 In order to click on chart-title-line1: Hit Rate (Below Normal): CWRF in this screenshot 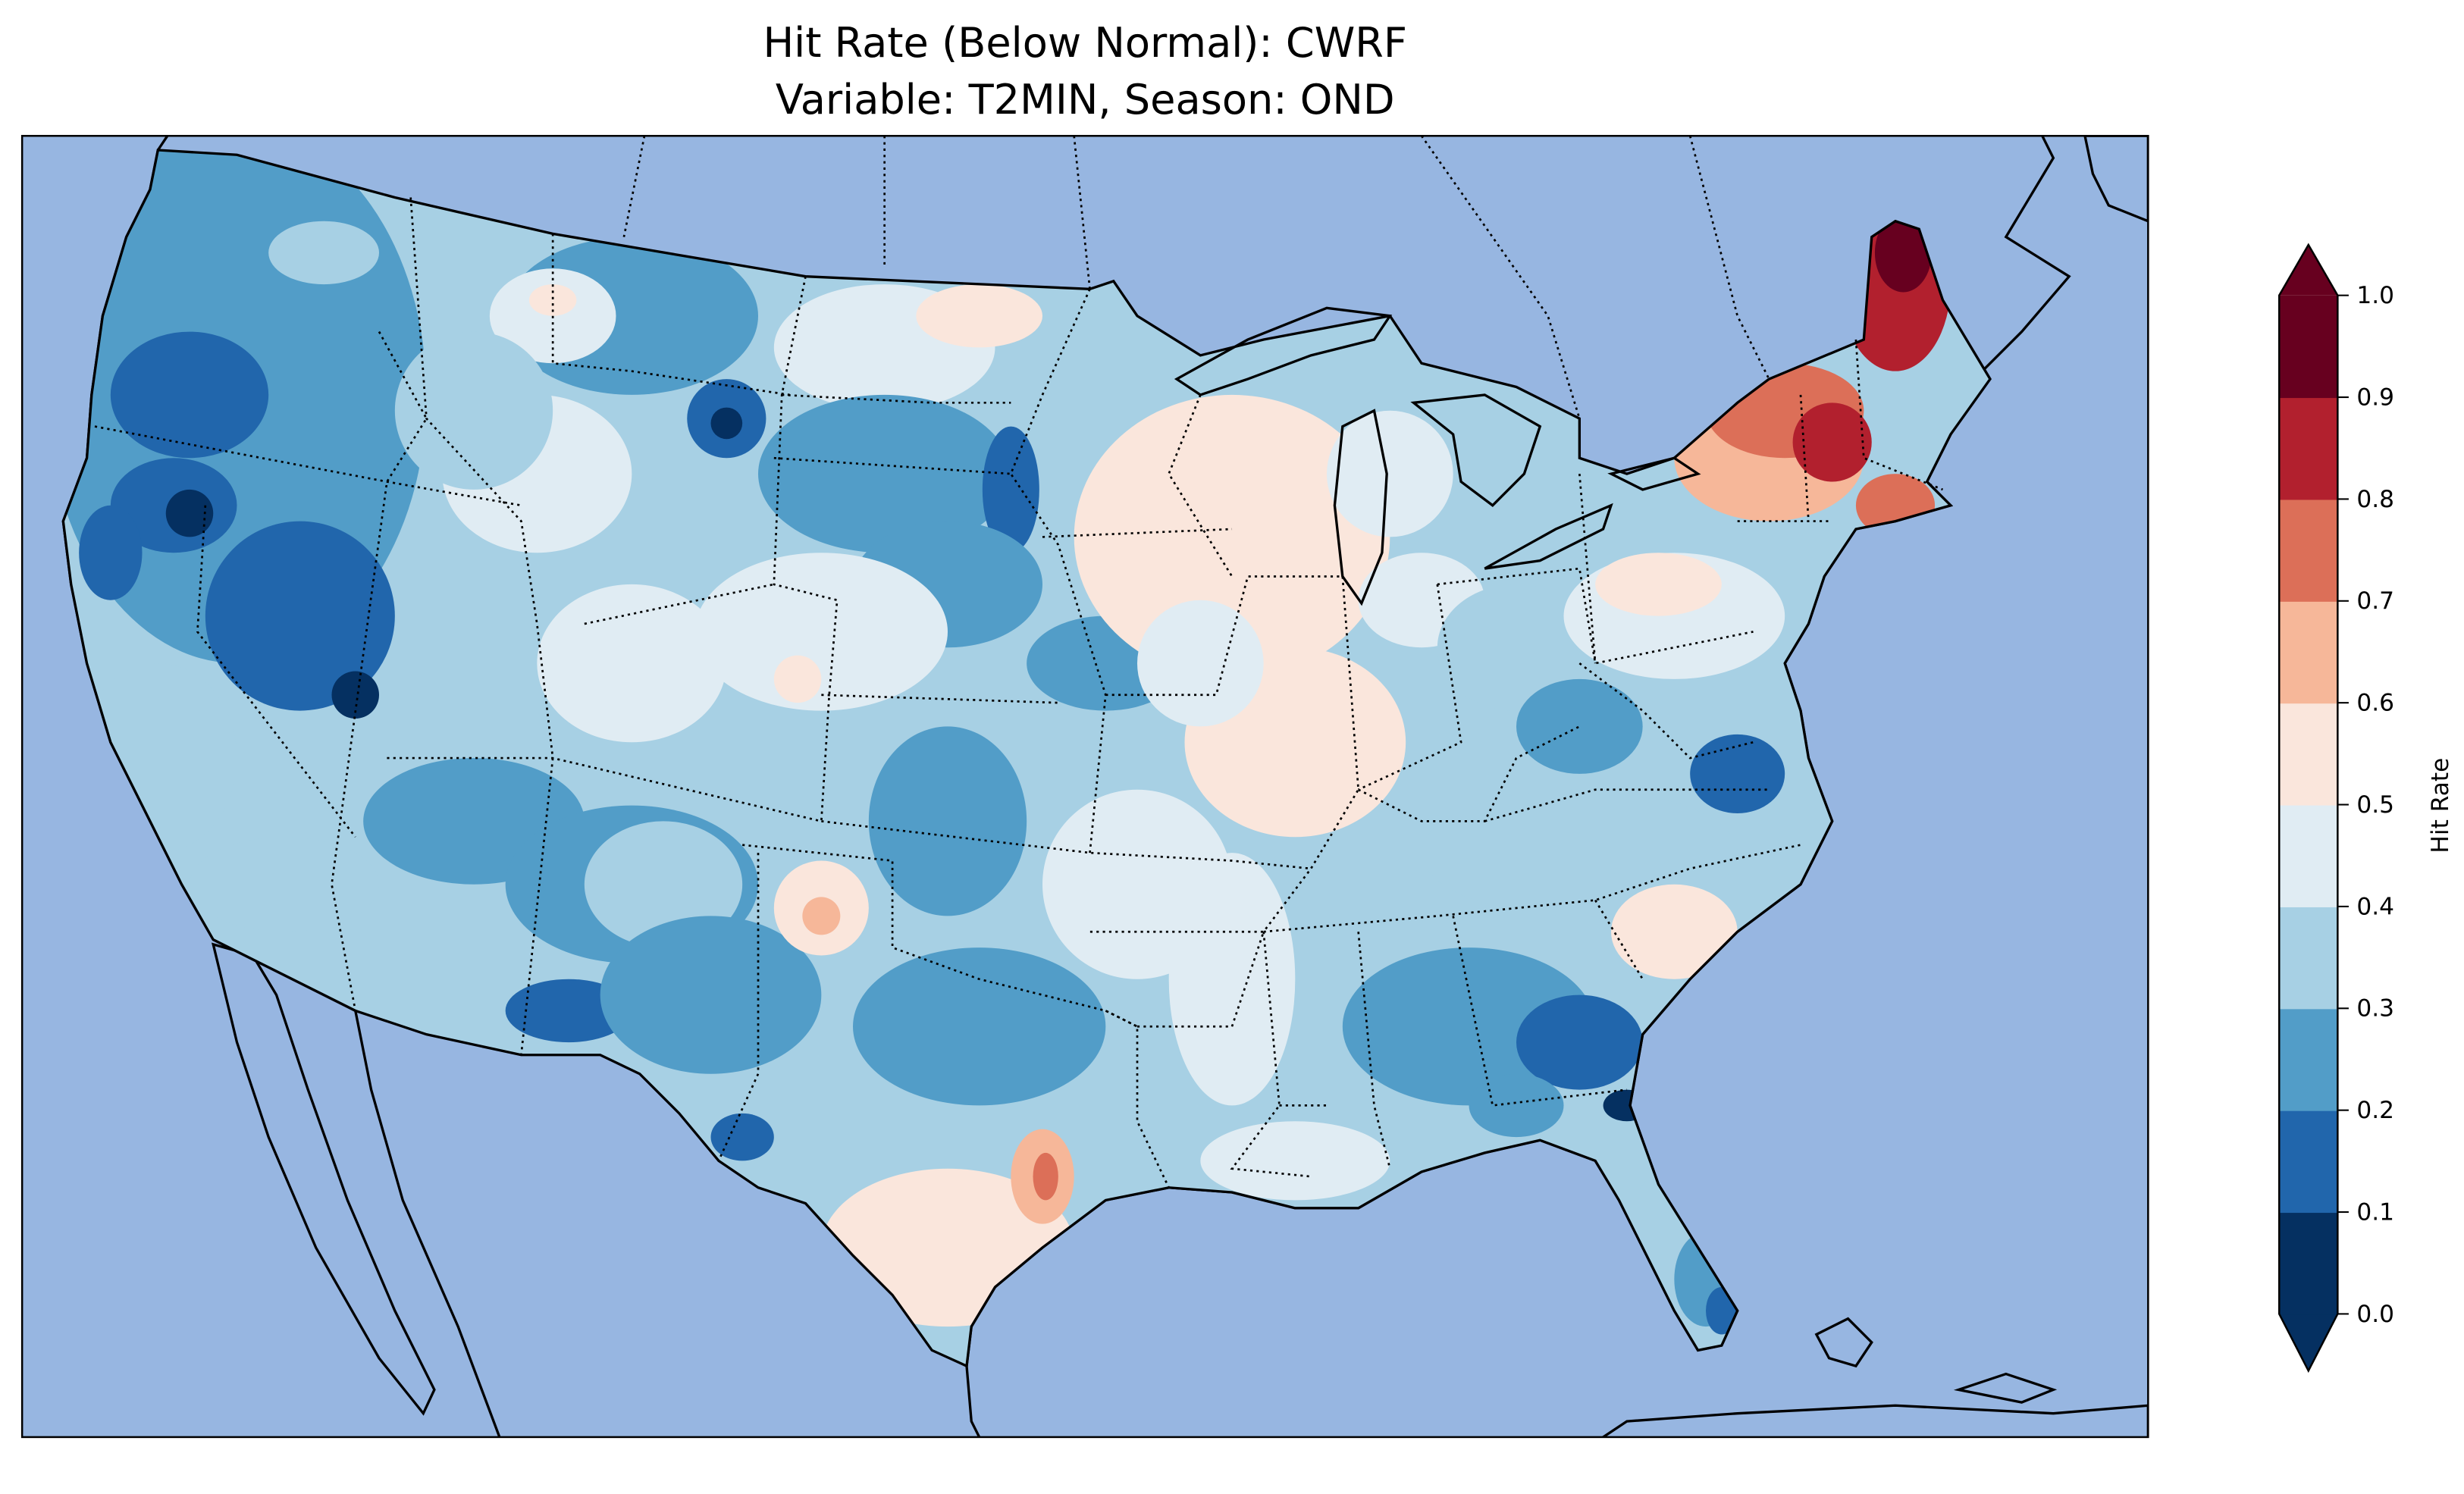, I will do `click(1085, 43)`.